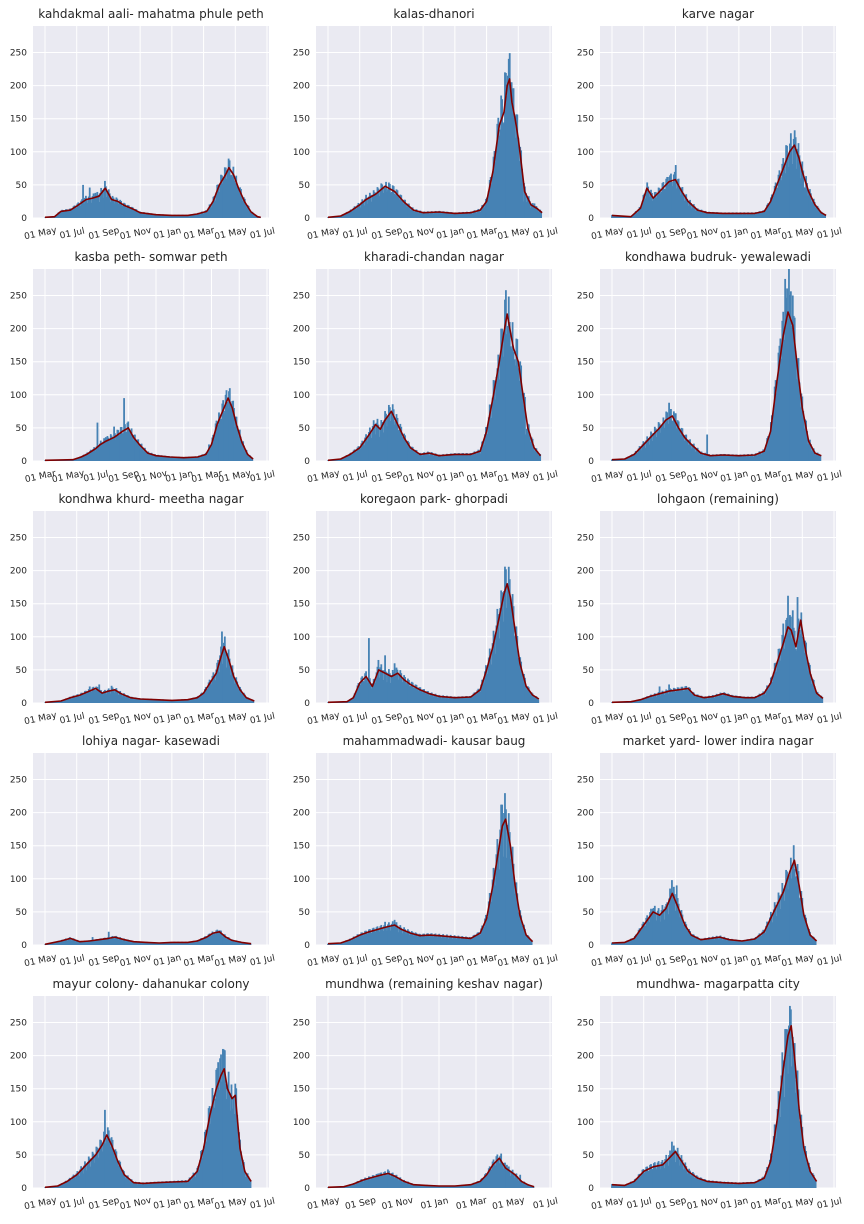 This screenshot has height=1224, width=864. I want to click on y-tick-label: 100, so click(301, 1123).